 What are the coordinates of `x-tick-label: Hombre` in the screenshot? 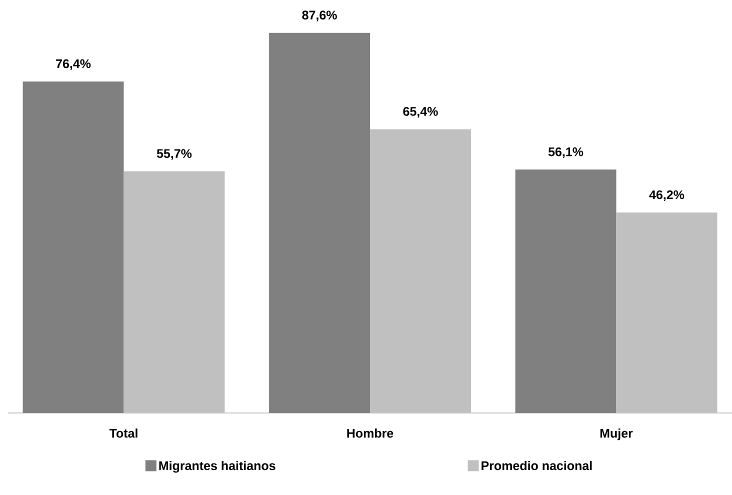 It's located at (370, 433).